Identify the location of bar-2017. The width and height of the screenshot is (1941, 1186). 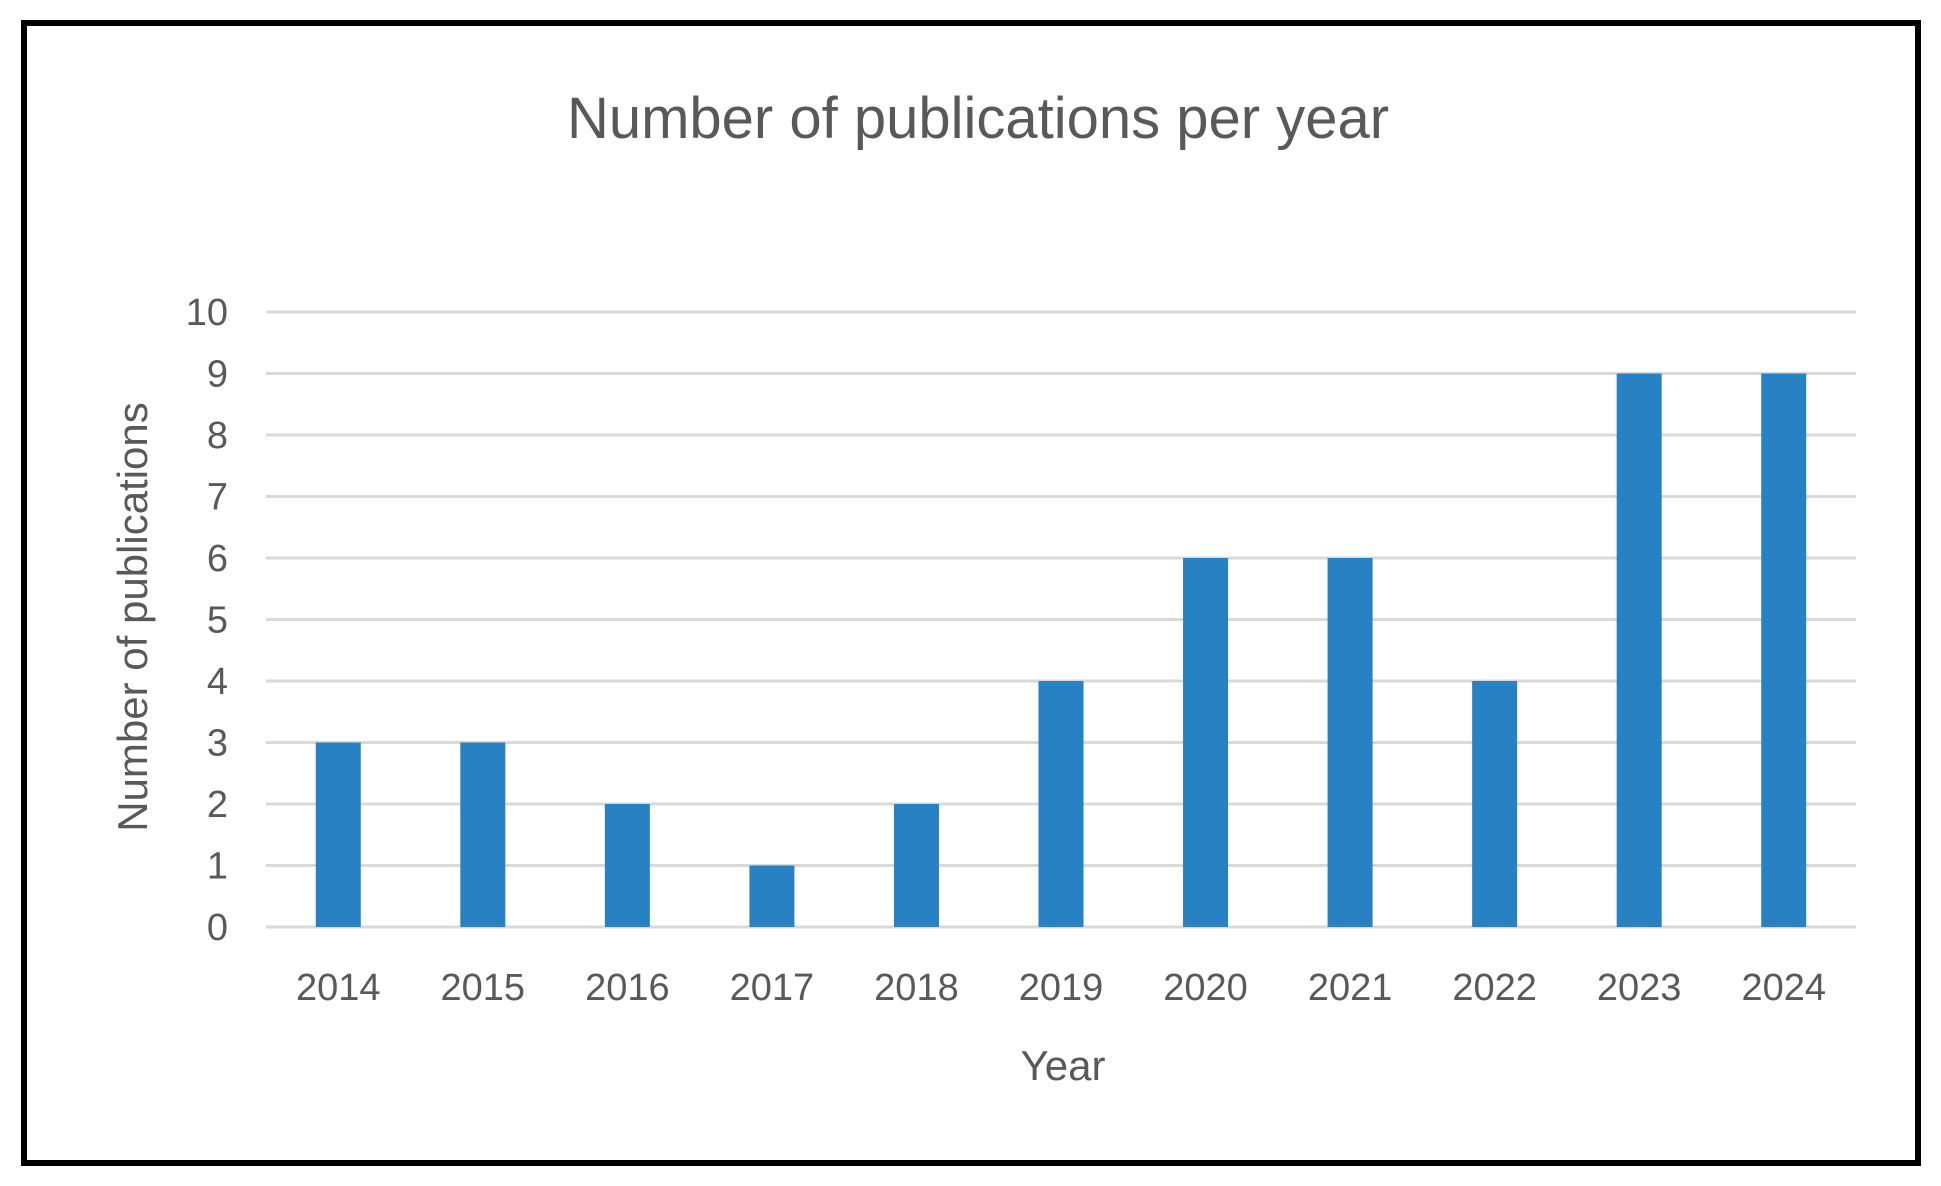
(772, 896).